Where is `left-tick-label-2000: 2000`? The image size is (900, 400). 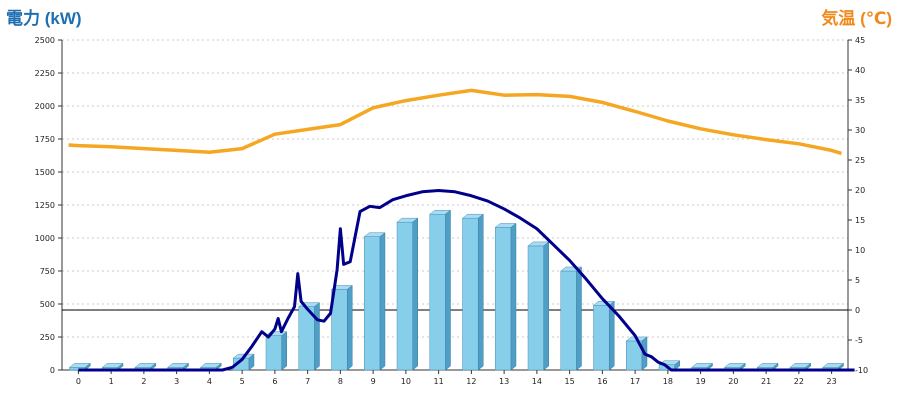 left-tick-label-2000: 2000 is located at coordinates (45, 106).